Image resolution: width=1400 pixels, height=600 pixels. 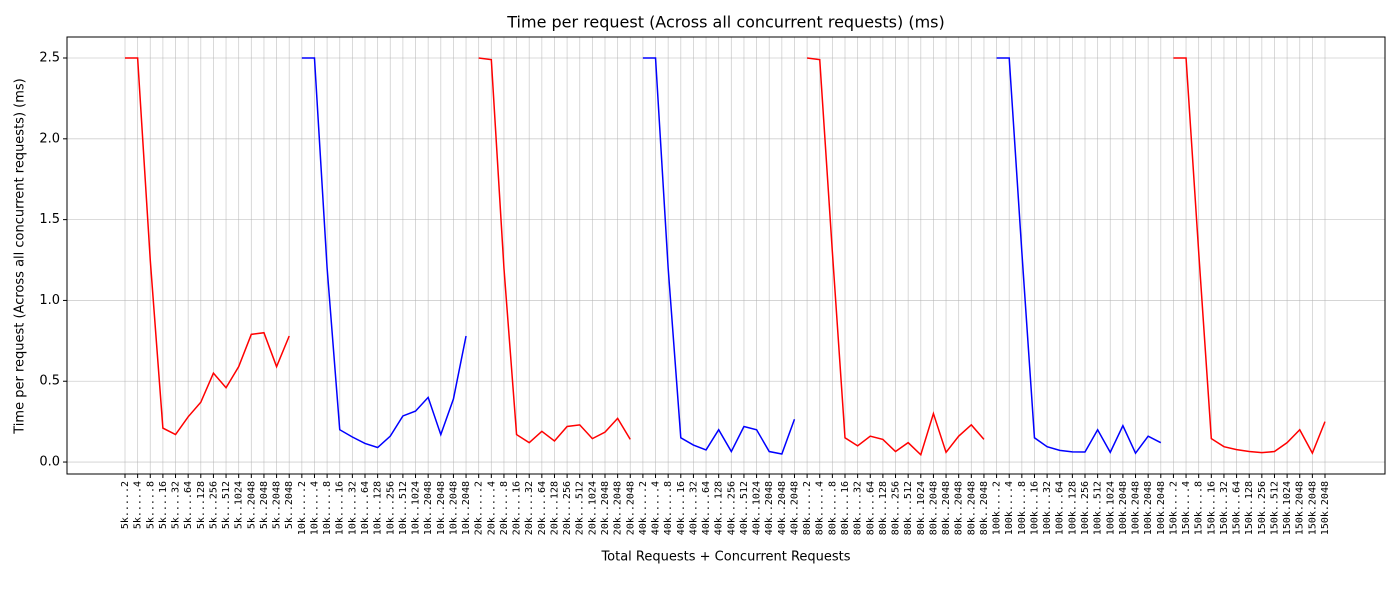 What do you see at coordinates (757, 508) in the screenshot?
I see `x-tick-label: 40k..1024` at bounding box center [757, 508].